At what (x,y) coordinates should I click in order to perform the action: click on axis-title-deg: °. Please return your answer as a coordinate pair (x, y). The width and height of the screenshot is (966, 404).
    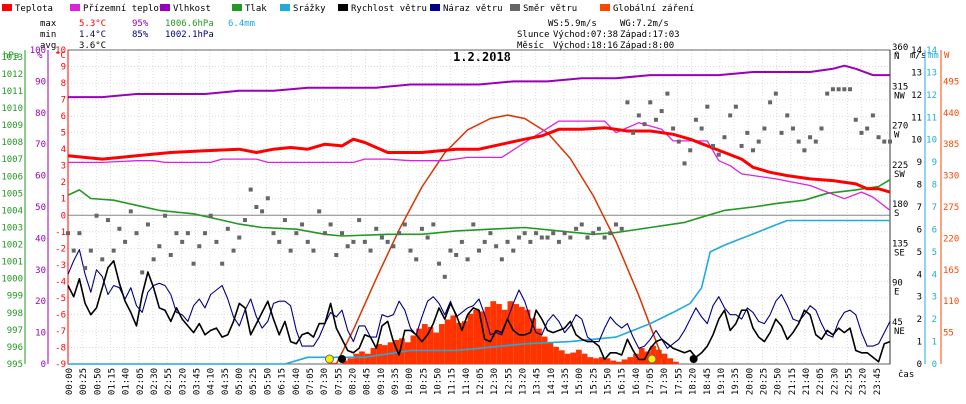
    Looking at the image, I should click on (896, 56).